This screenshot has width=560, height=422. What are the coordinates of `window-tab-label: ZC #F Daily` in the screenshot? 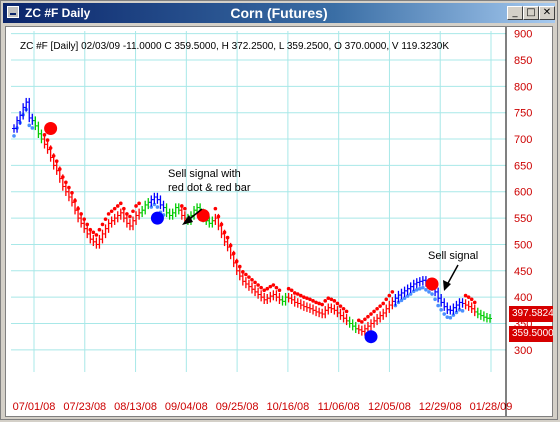 It's located at (58, 13).